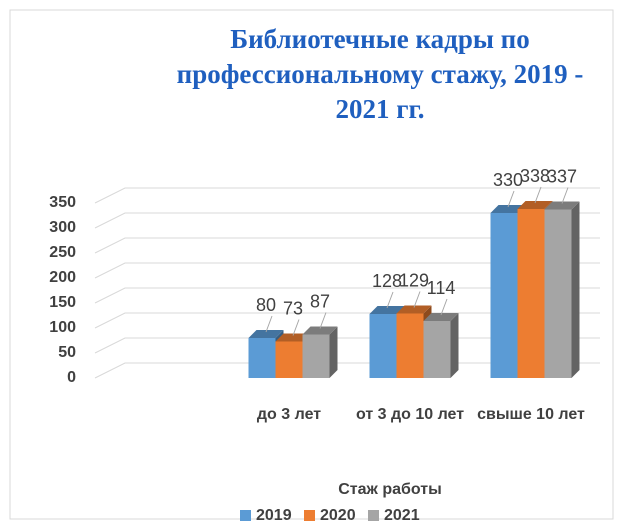 The height and width of the screenshot is (529, 623). What do you see at coordinates (414, 280) in the screenshot?
I see `data-label: 129` at bounding box center [414, 280].